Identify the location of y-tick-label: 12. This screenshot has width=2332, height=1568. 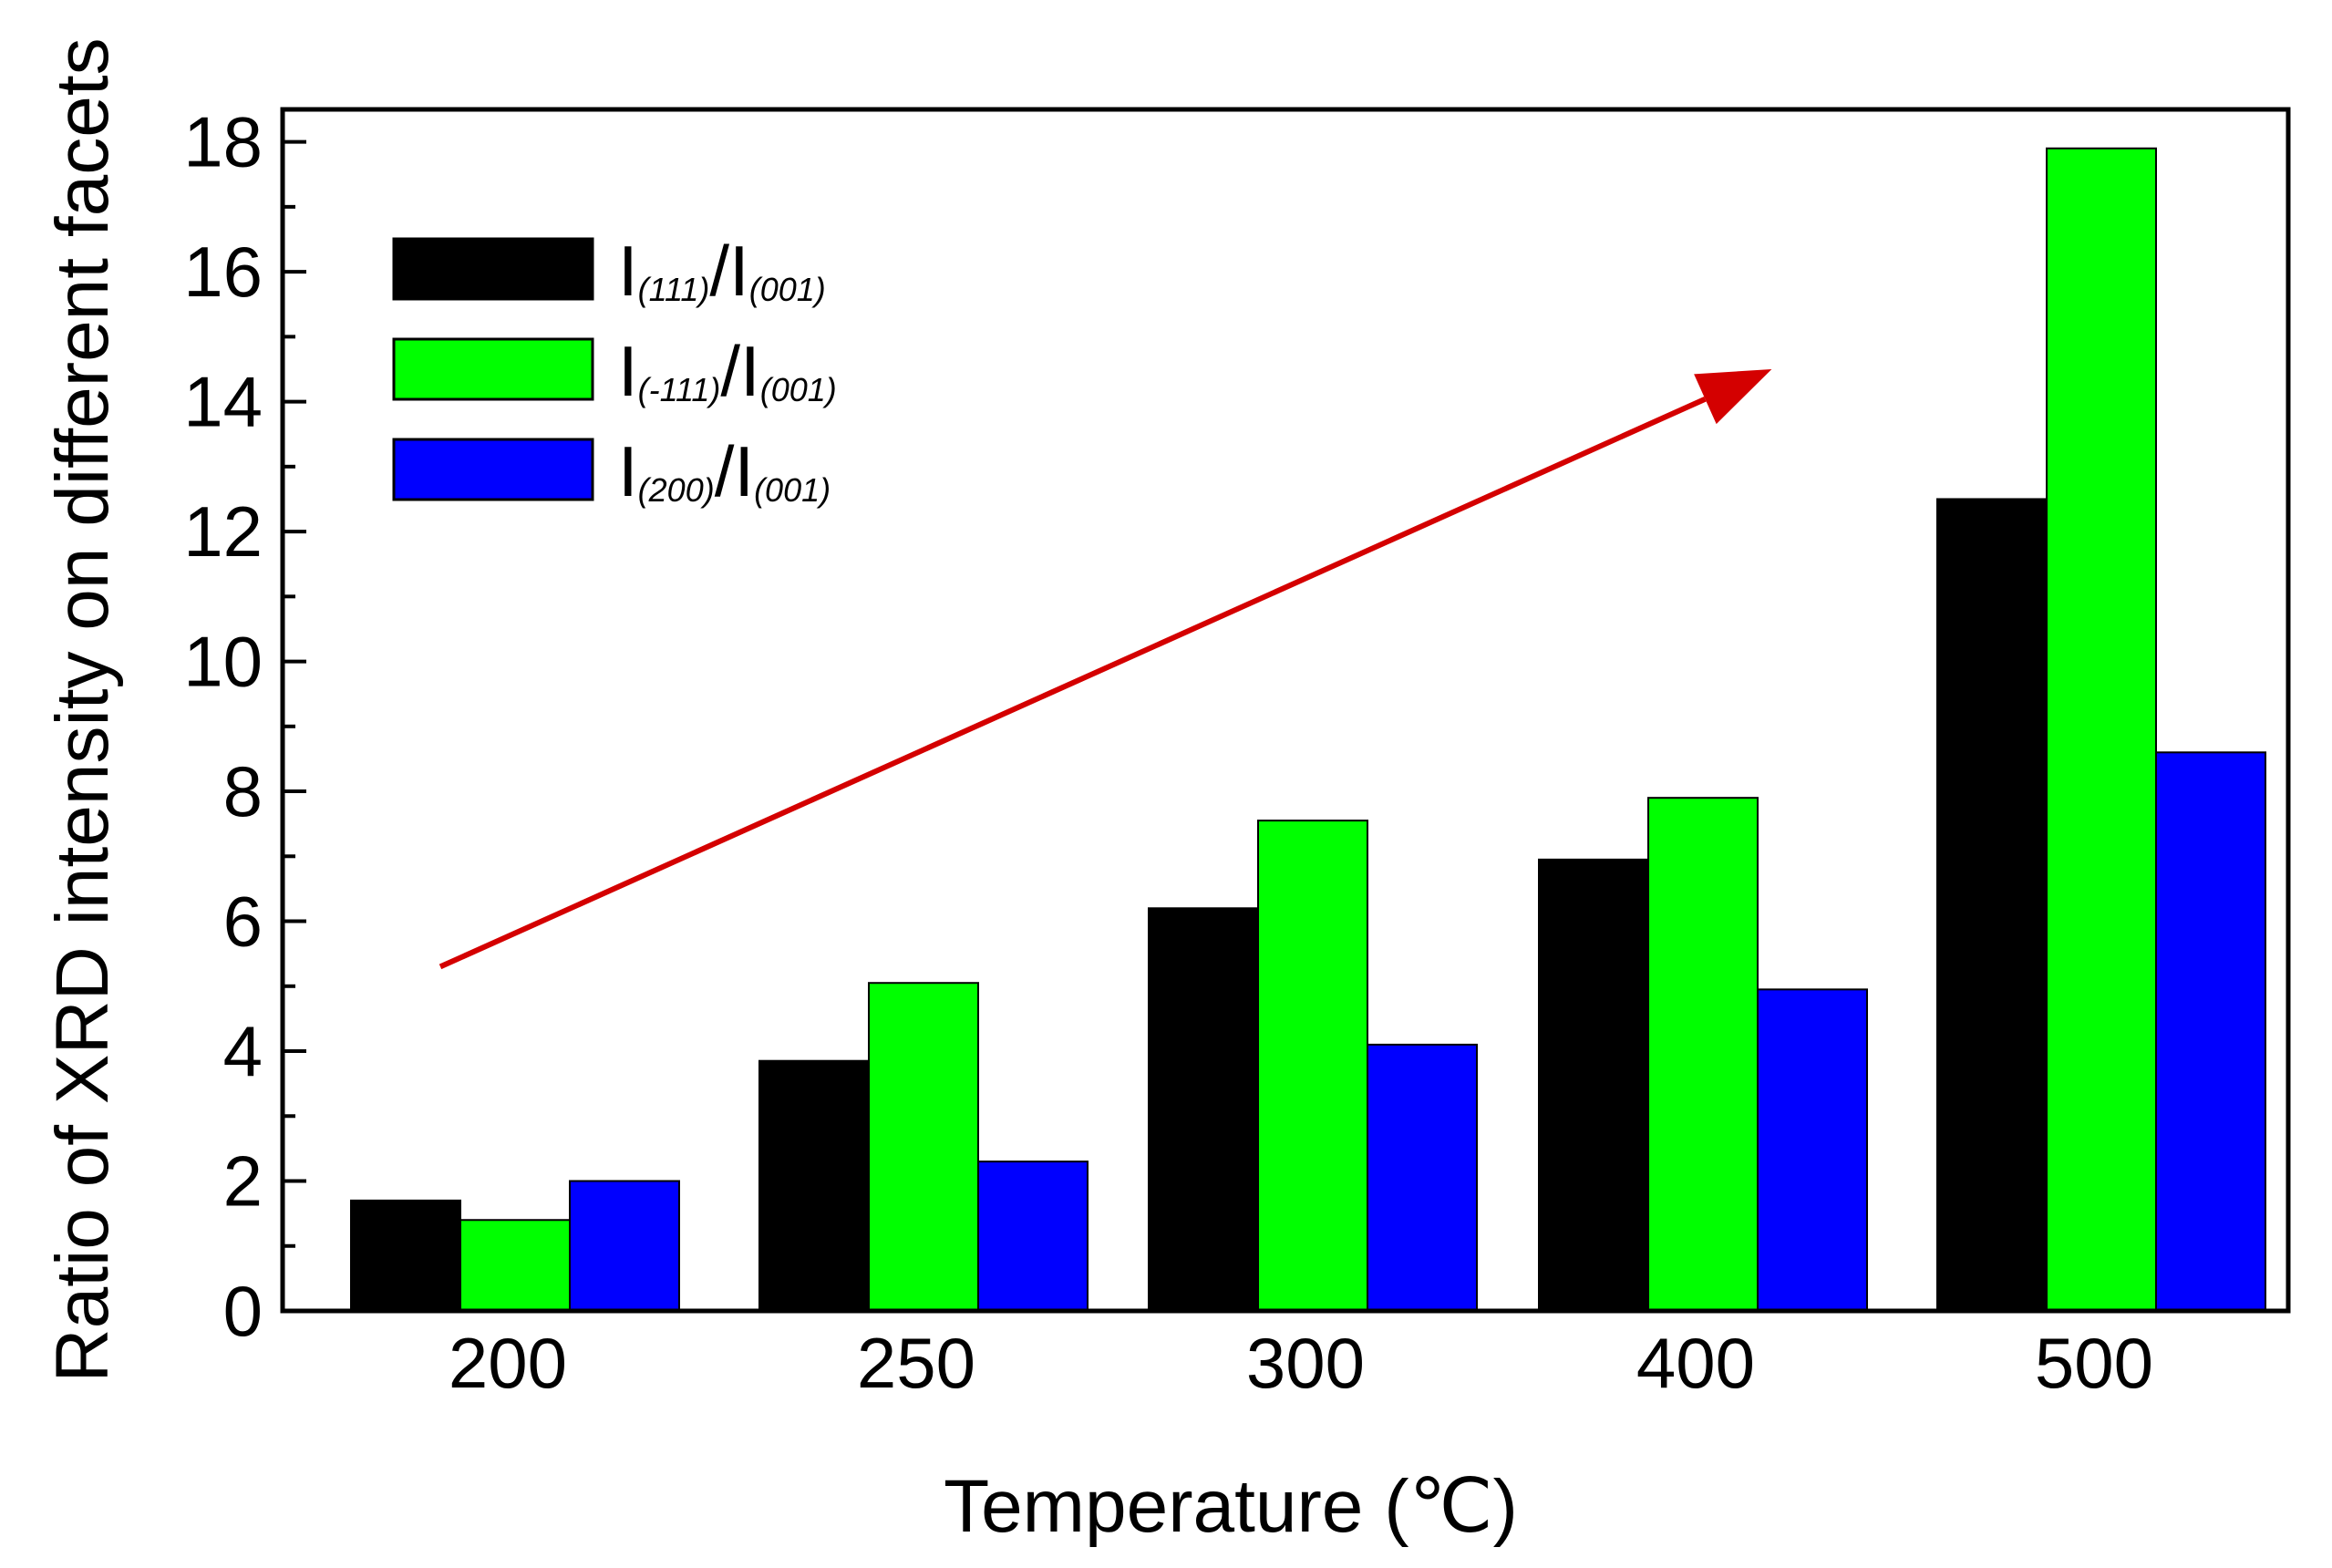
(223, 531).